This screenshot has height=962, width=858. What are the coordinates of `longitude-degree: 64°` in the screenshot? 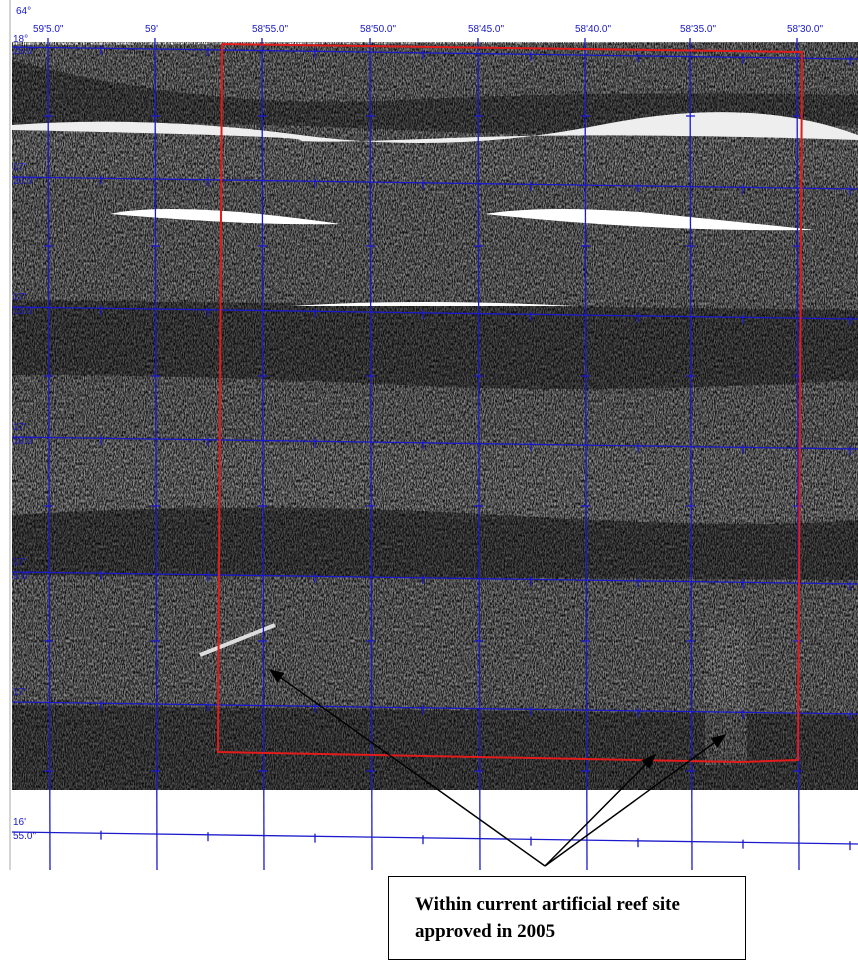 It's located at (23, 11).